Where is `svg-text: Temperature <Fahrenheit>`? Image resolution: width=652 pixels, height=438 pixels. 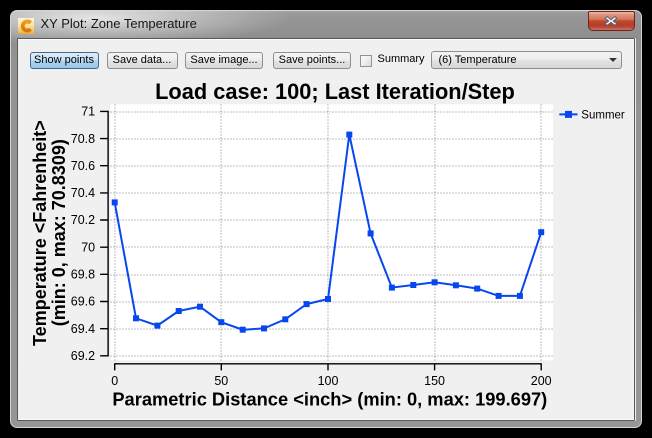
svg-text: Temperature <Fahrenheit> is located at coordinates (40, 233).